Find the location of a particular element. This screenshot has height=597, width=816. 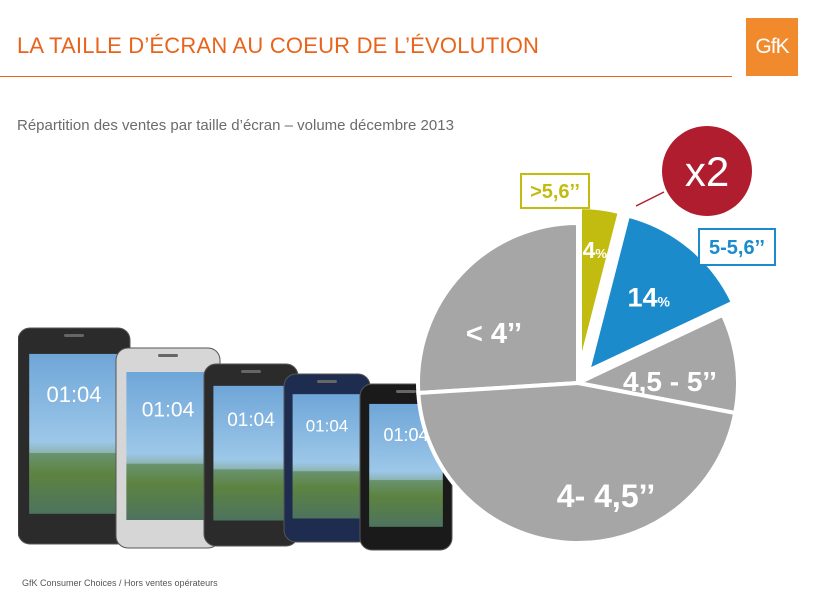

growth-badge is located at coordinates (707, 171).